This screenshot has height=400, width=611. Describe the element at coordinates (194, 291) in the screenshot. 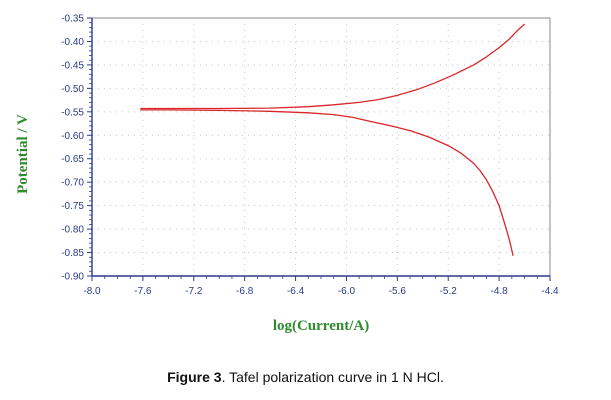

I see `x-tick-label: -7.2` at that location.